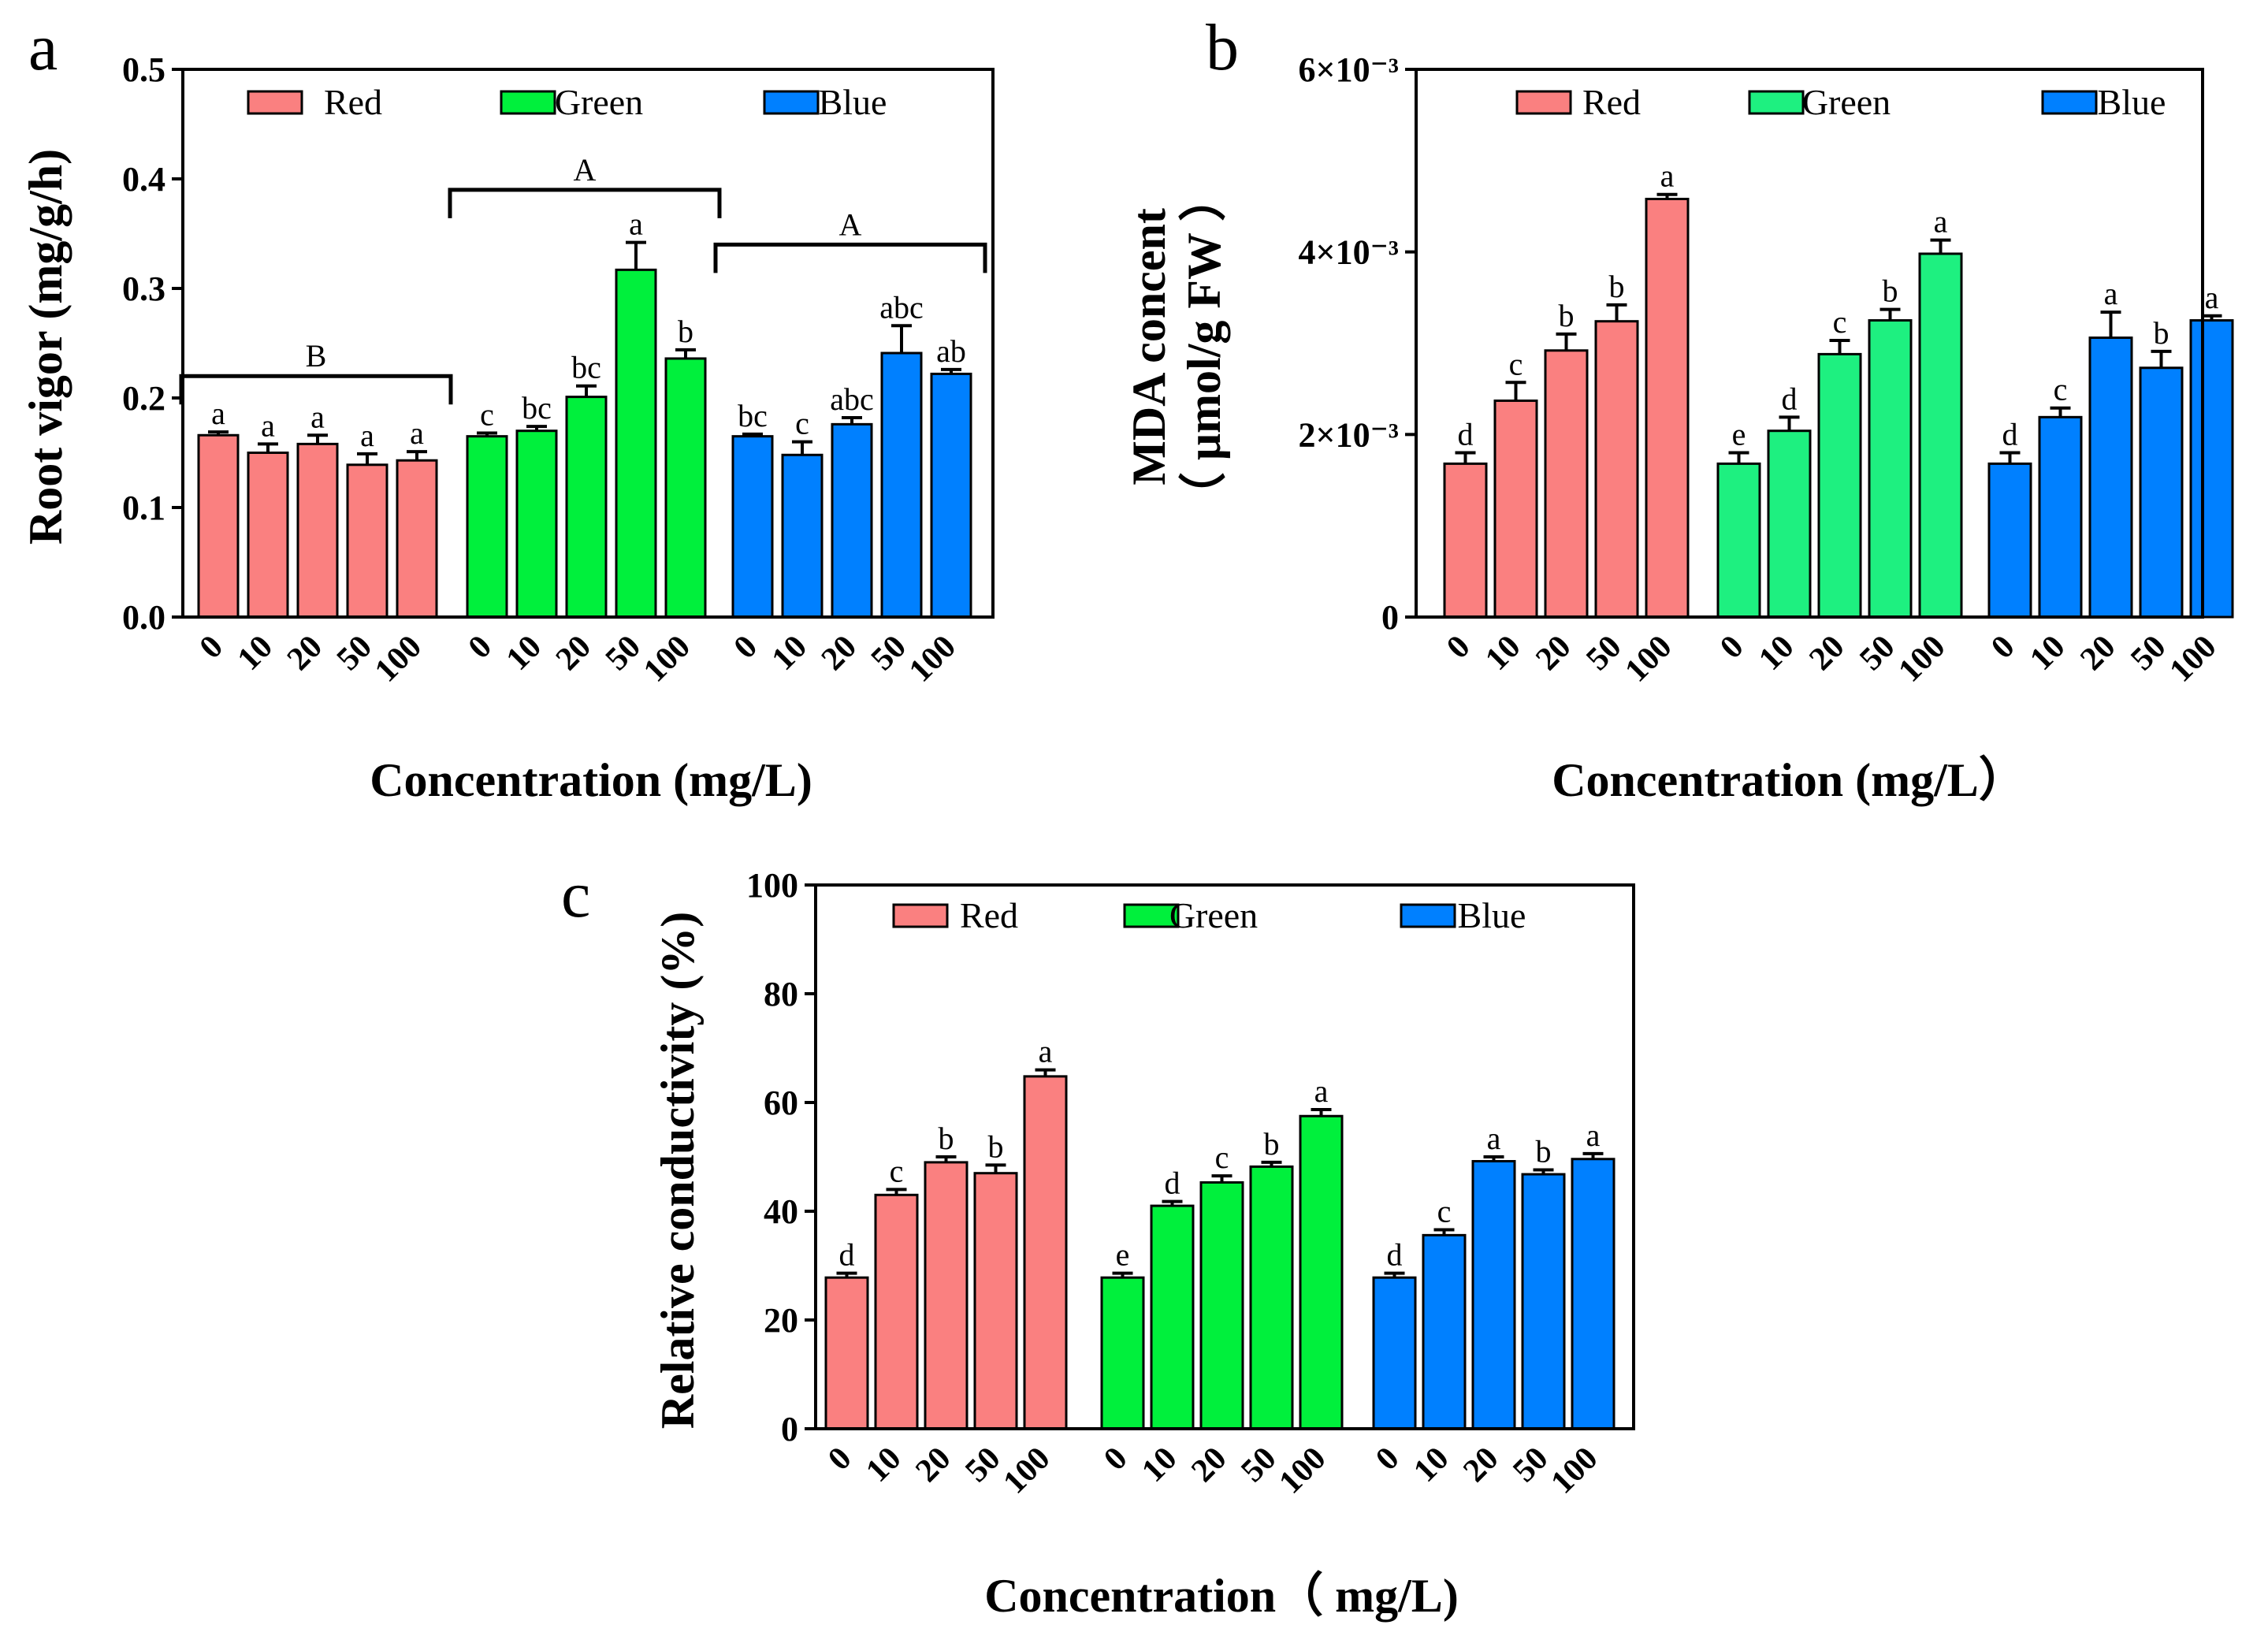 The width and height of the screenshot is (2268, 1636). Describe the element at coordinates (1149, 346) in the screenshot. I see `panel-b-y-axis-title: MDA concent` at that location.